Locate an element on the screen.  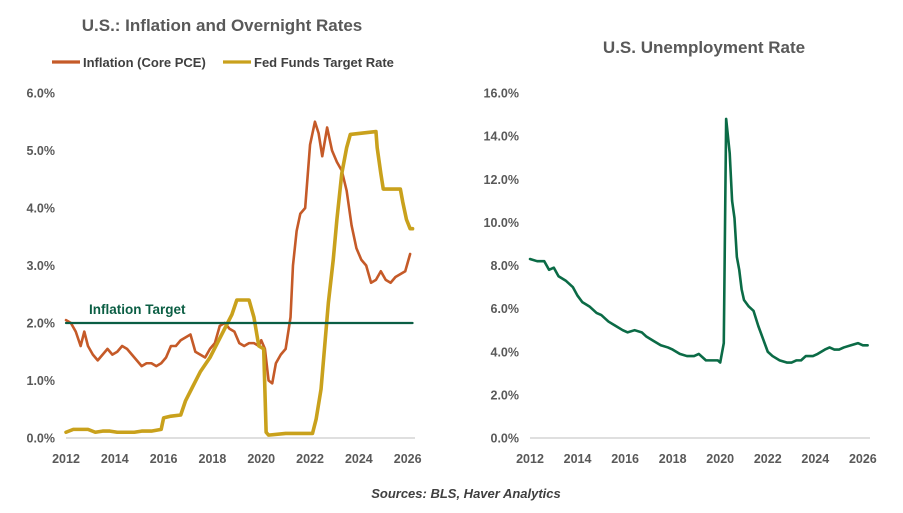
chart-title: U.S.: Inflation and Overnight Rates is located at coordinates (222, 25).